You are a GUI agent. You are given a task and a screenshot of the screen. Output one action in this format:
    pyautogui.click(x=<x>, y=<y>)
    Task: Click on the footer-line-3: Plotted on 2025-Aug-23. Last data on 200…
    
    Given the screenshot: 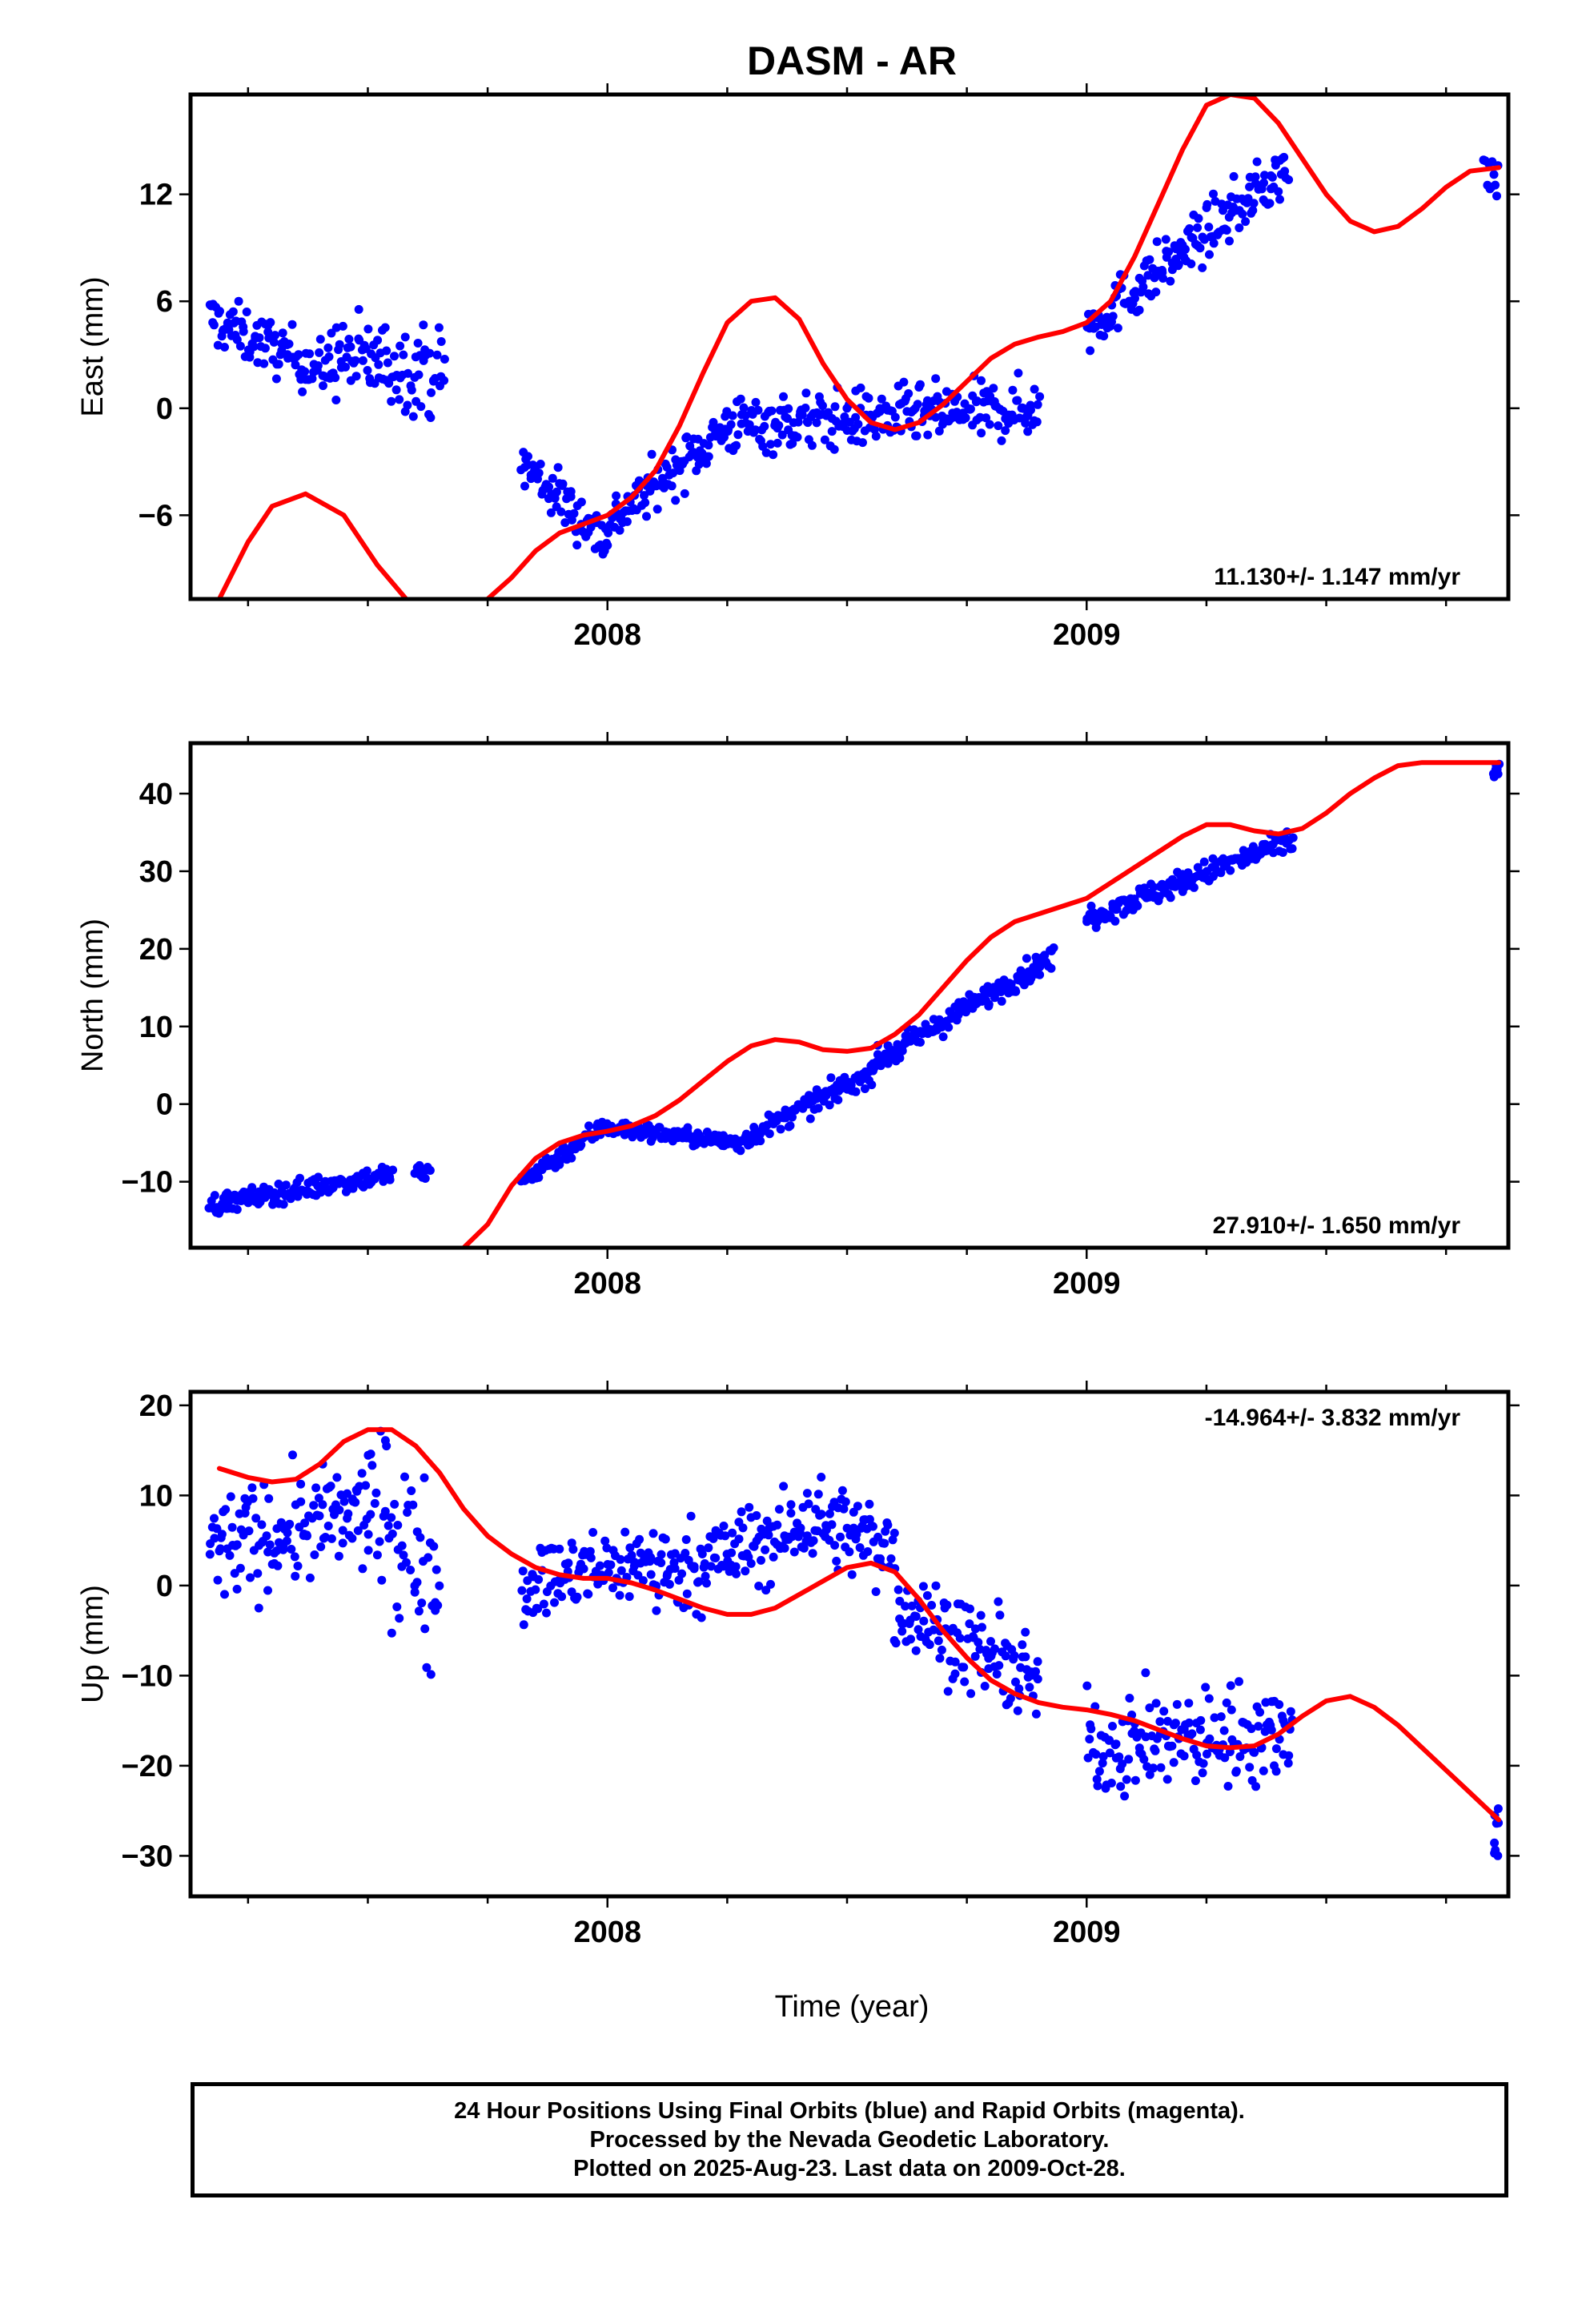 What is the action you would take?
    pyautogui.click(x=849, y=2168)
    